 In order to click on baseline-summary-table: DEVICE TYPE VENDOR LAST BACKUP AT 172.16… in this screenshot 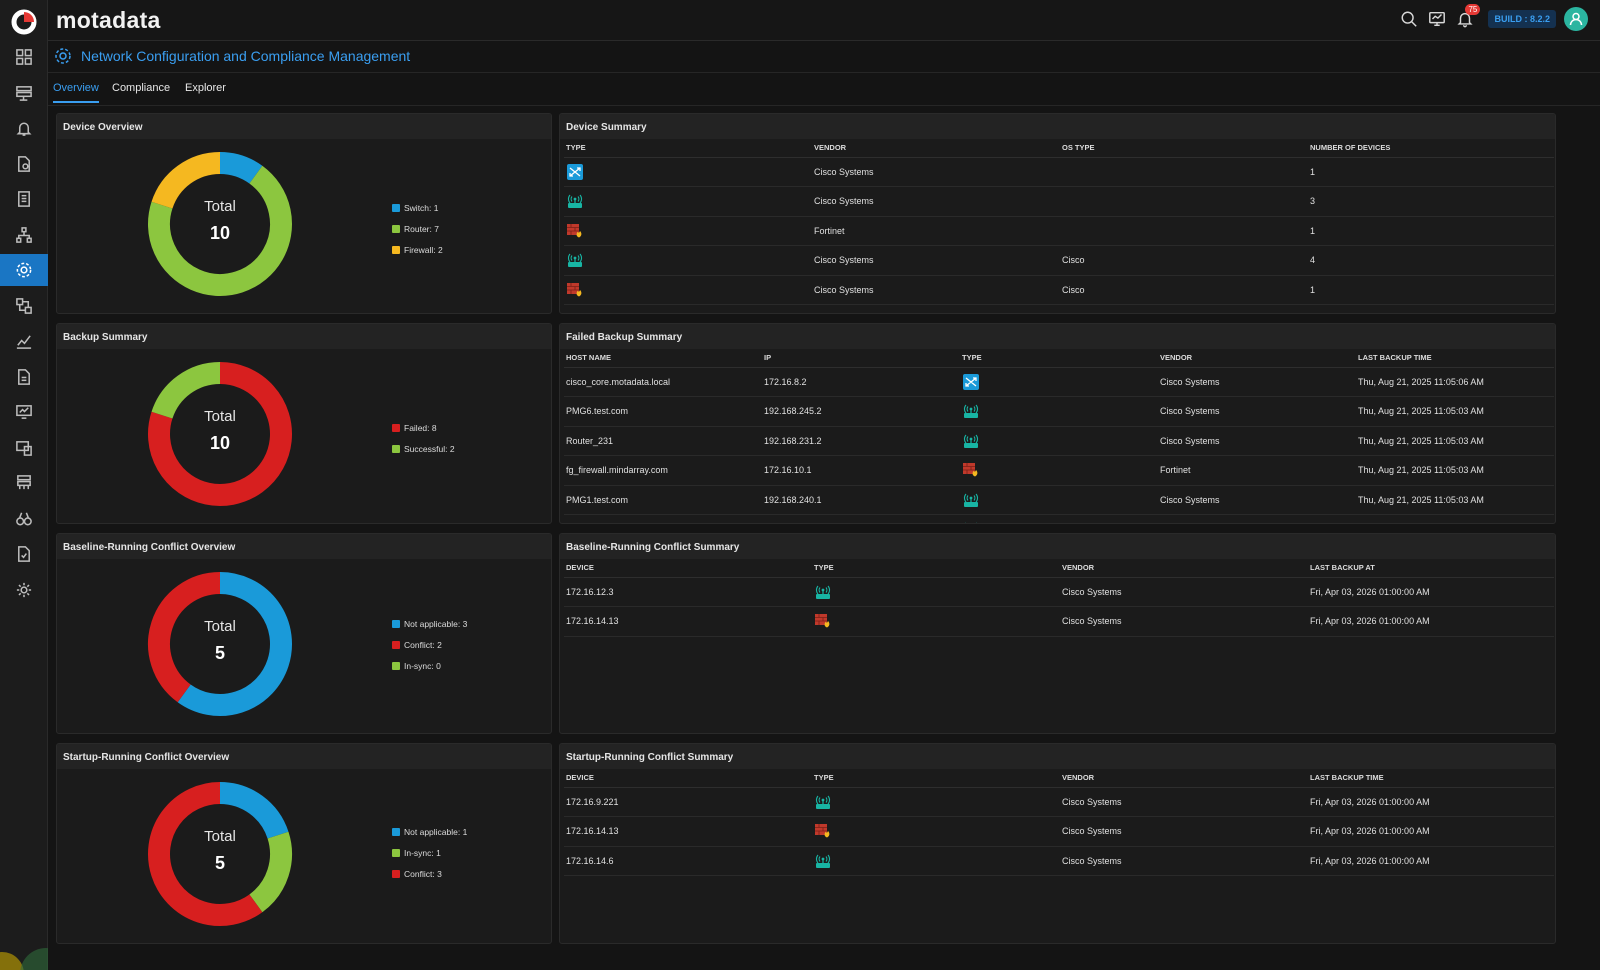, I will do `click(1059, 598)`.